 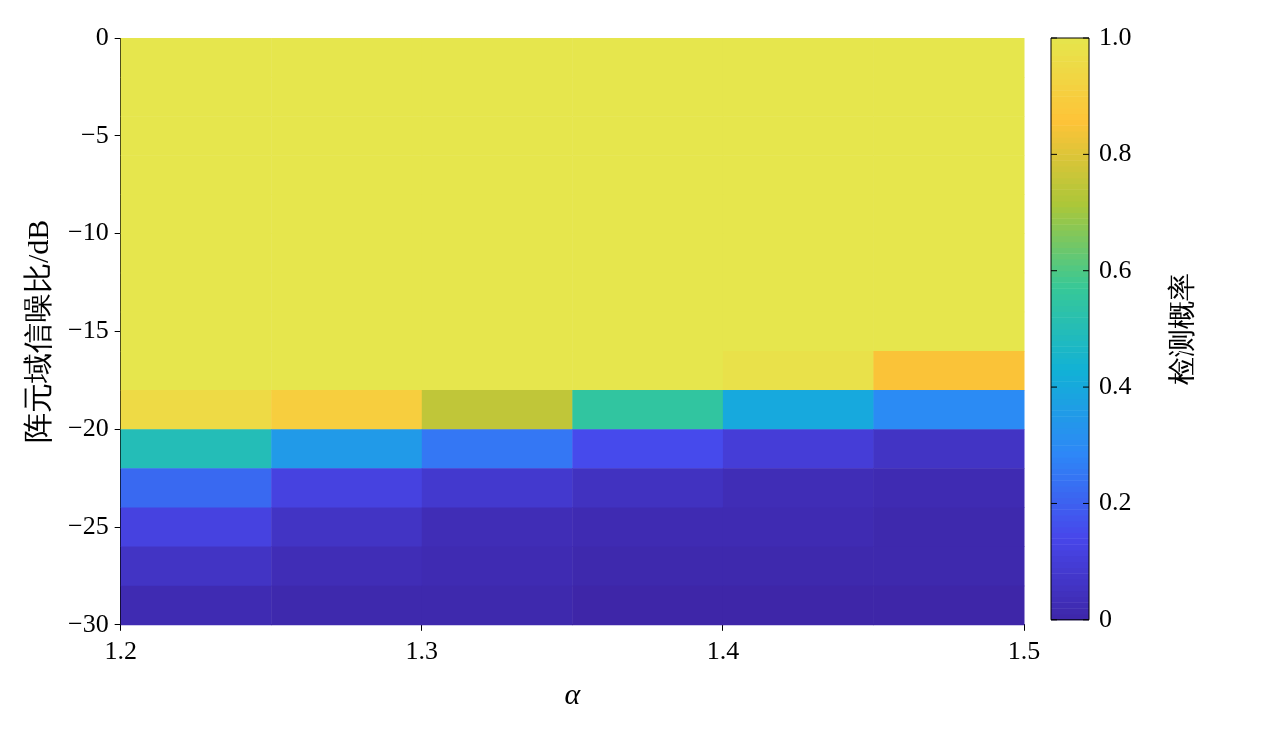 What do you see at coordinates (1182, 328) in the screenshot?
I see `color-bar-title: 检测概率` at bounding box center [1182, 328].